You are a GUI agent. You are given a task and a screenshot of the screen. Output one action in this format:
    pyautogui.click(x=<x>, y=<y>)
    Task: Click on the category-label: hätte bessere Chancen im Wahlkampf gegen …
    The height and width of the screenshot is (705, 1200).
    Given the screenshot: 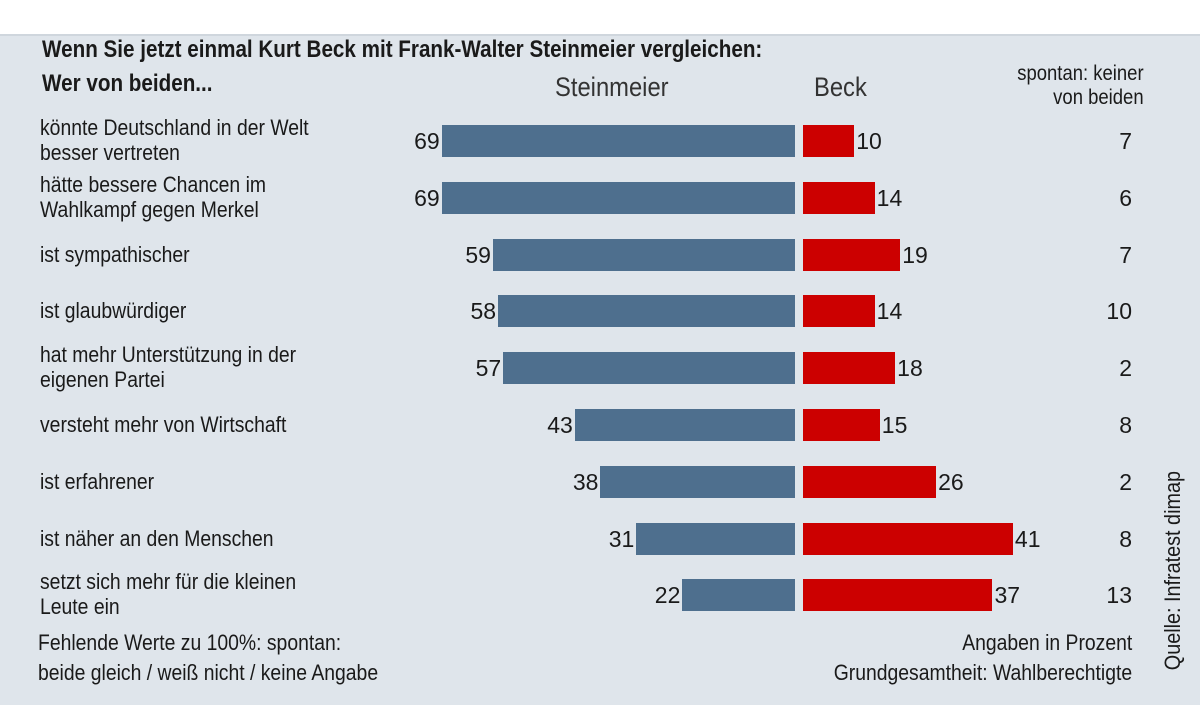 What is the action you would take?
    pyautogui.click(x=153, y=197)
    